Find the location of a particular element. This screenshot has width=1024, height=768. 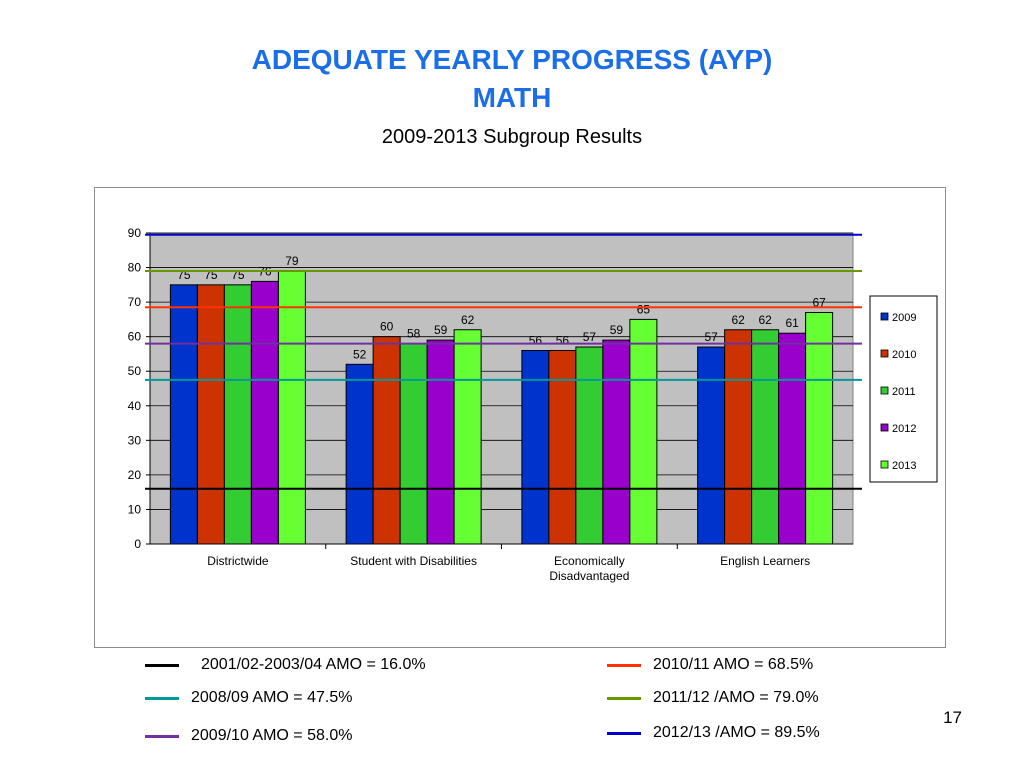

y-tick-label: 50 is located at coordinates (135, 371).